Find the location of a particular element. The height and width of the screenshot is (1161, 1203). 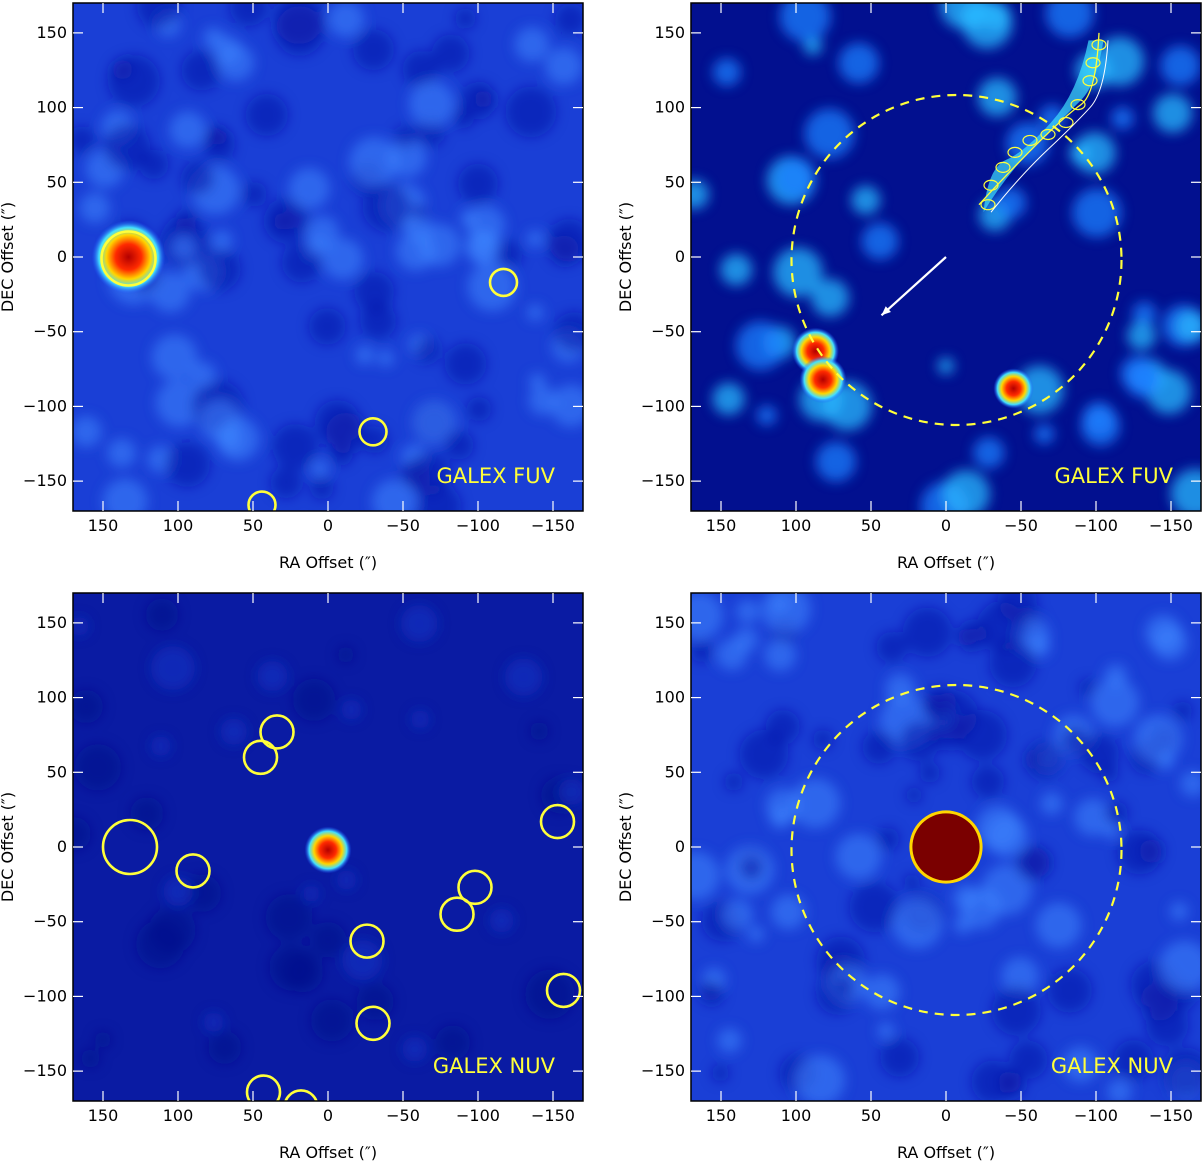

bright-source is located at coordinates (946, 847).